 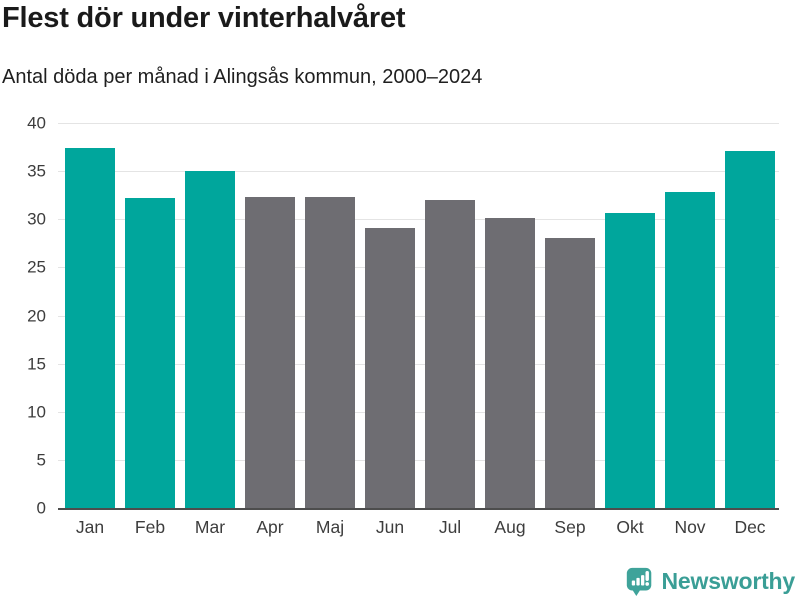 I want to click on y-tick-label-40: 40, so click(x=36, y=123).